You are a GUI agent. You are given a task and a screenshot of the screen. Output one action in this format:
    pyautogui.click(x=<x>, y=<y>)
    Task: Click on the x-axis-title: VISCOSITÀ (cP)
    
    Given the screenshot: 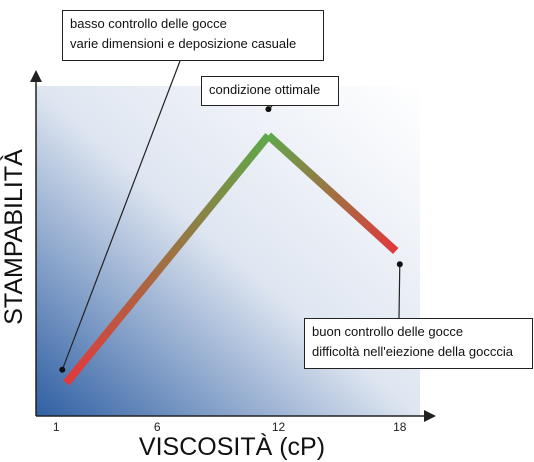 What is the action you would take?
    pyautogui.click(x=232, y=446)
    